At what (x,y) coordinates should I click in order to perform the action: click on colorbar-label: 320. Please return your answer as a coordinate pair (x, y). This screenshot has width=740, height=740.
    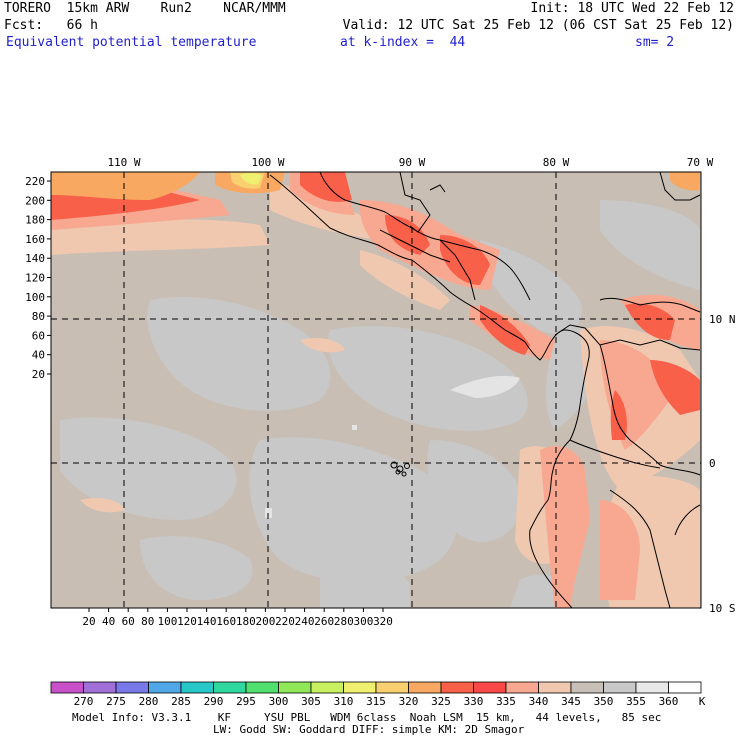
    Looking at the image, I should click on (409, 701).